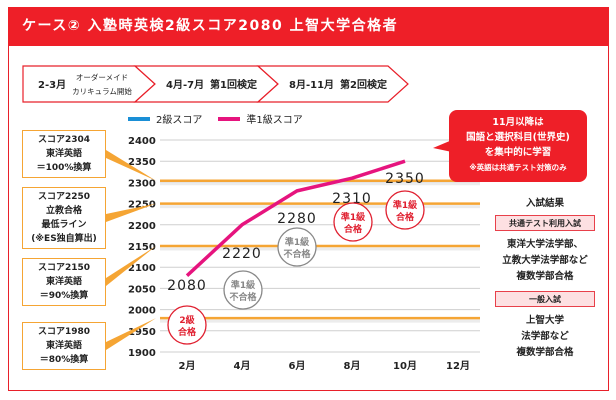 This screenshot has height=400, width=616. What do you see at coordinates (544, 203) in the screenshot?
I see `results-title: 入試結果` at bounding box center [544, 203].